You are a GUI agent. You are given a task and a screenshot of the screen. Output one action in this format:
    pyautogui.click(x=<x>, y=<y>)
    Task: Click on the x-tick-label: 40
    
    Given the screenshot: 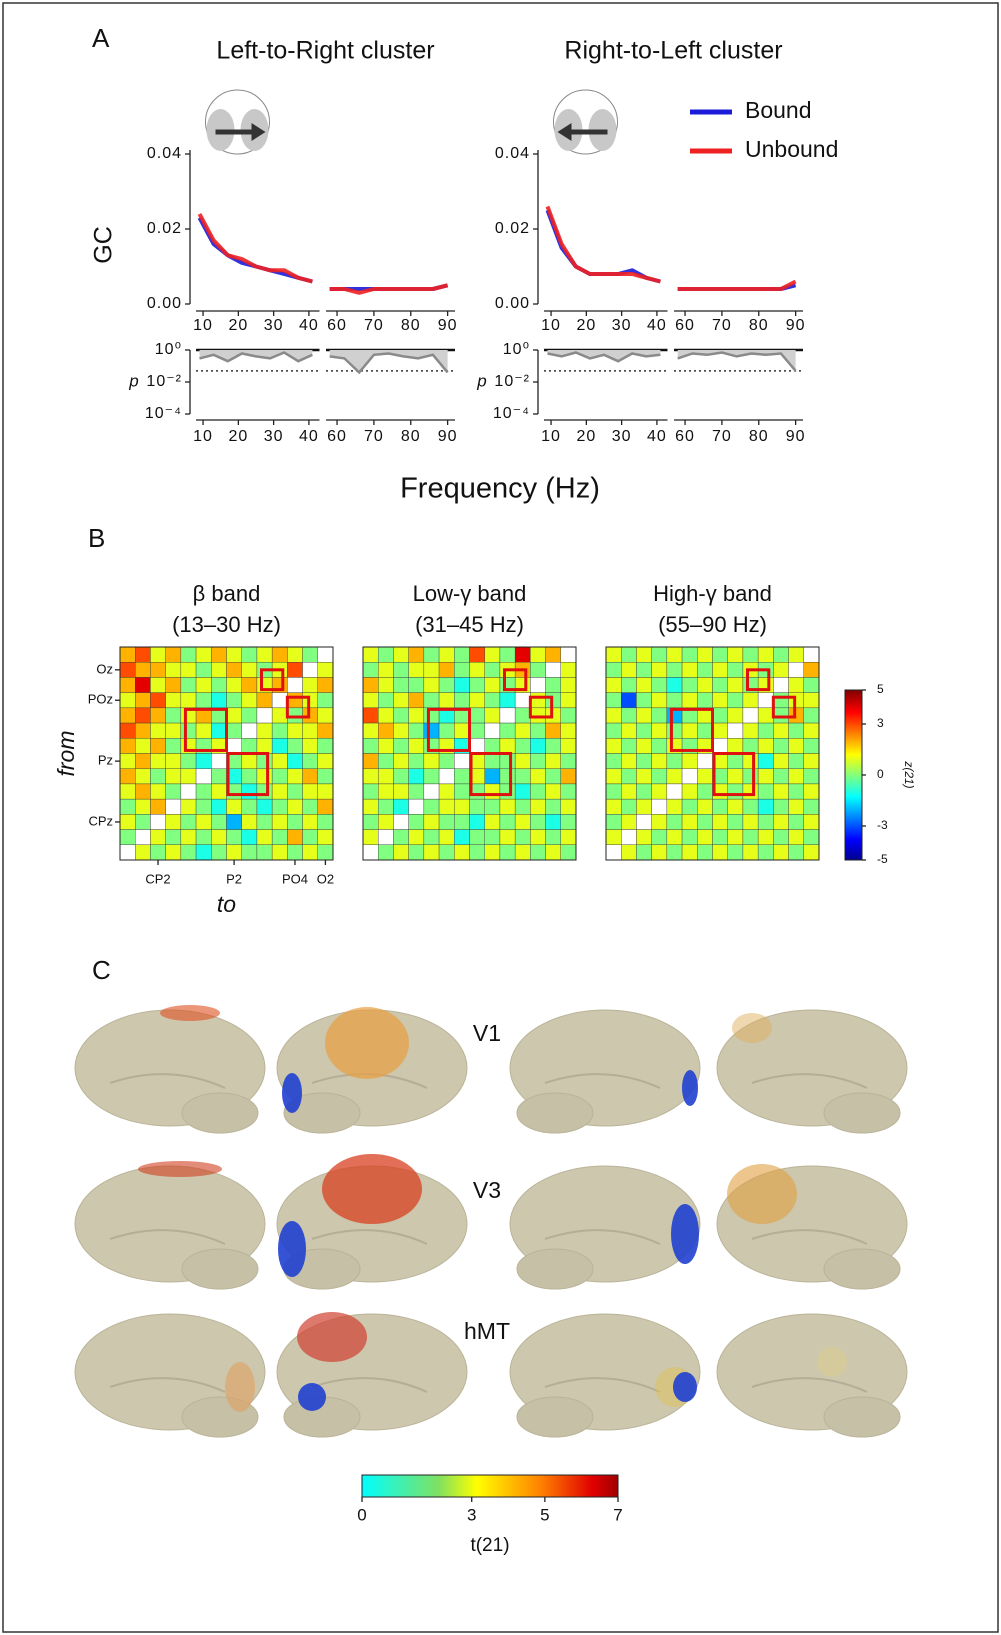 What is the action you would take?
    pyautogui.click(x=309, y=436)
    